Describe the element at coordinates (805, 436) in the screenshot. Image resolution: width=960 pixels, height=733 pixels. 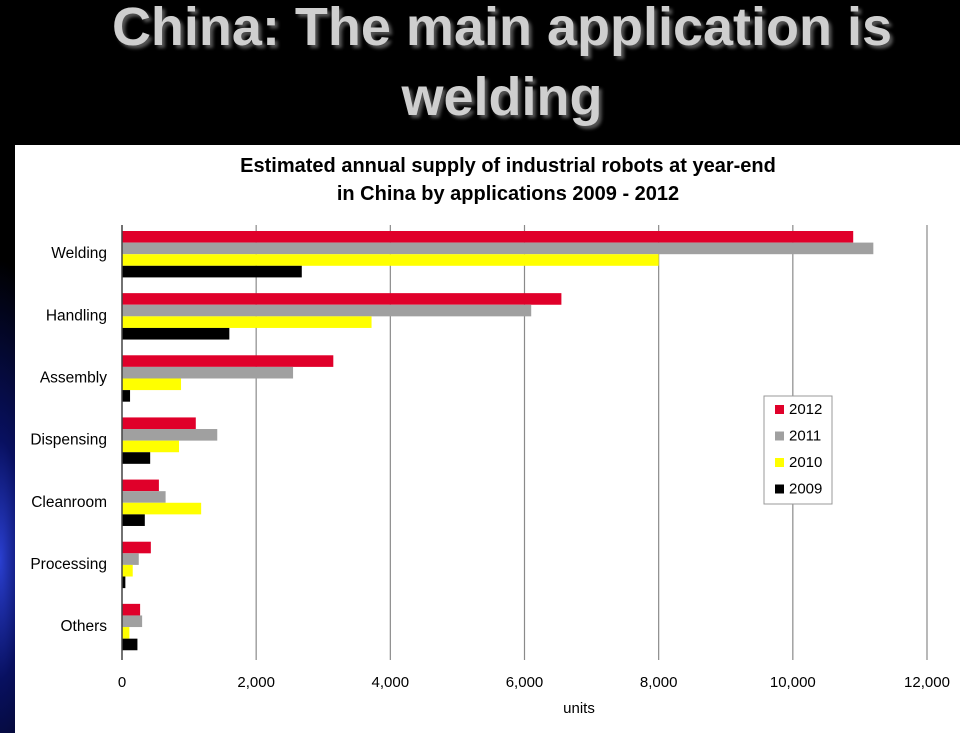
I see `legend-label: 2011` at that location.